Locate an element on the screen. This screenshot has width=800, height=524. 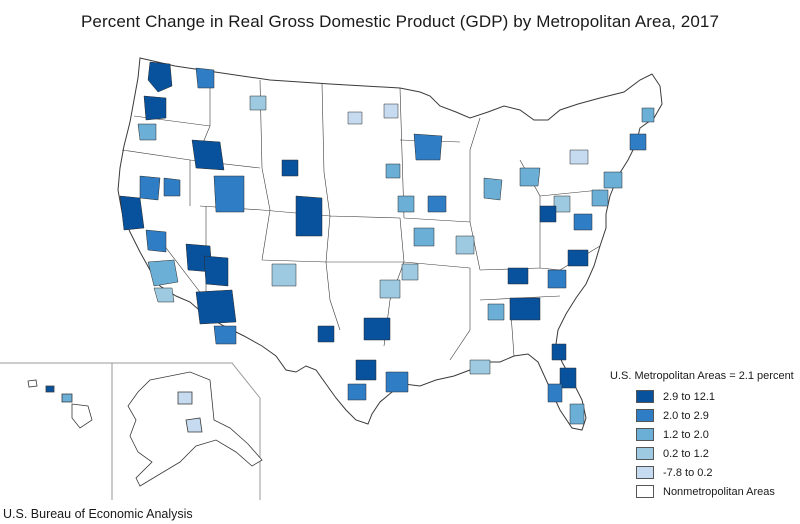
metro-des-moines is located at coordinates (437, 204).